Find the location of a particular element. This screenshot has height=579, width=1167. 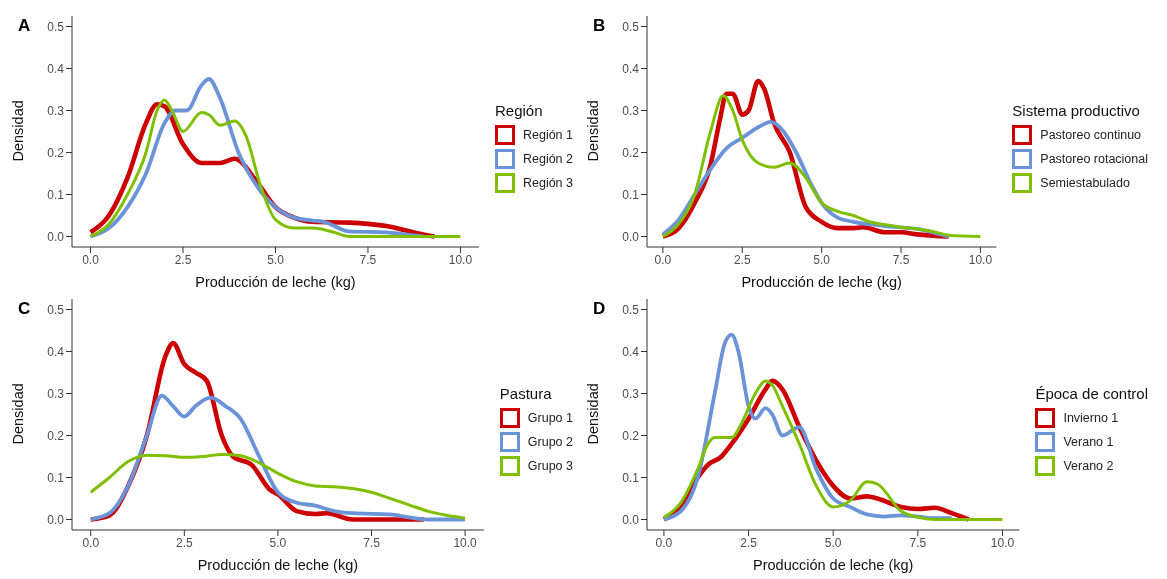

legend-title: Época de control is located at coordinates (1091, 393).